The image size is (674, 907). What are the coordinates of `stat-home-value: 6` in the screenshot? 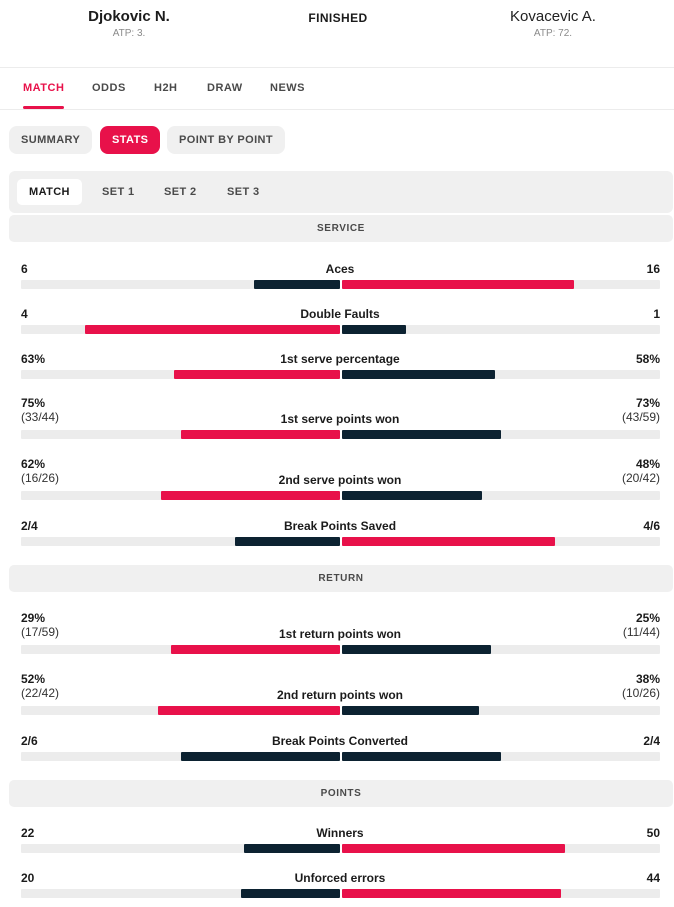 It's located at (24, 269).